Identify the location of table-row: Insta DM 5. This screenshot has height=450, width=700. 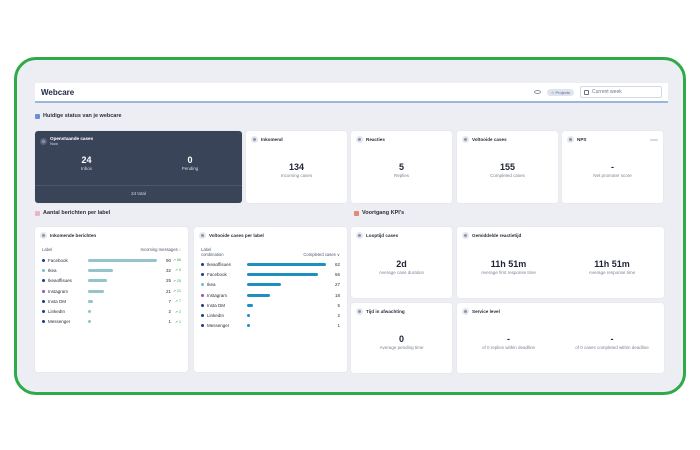
(270, 305).